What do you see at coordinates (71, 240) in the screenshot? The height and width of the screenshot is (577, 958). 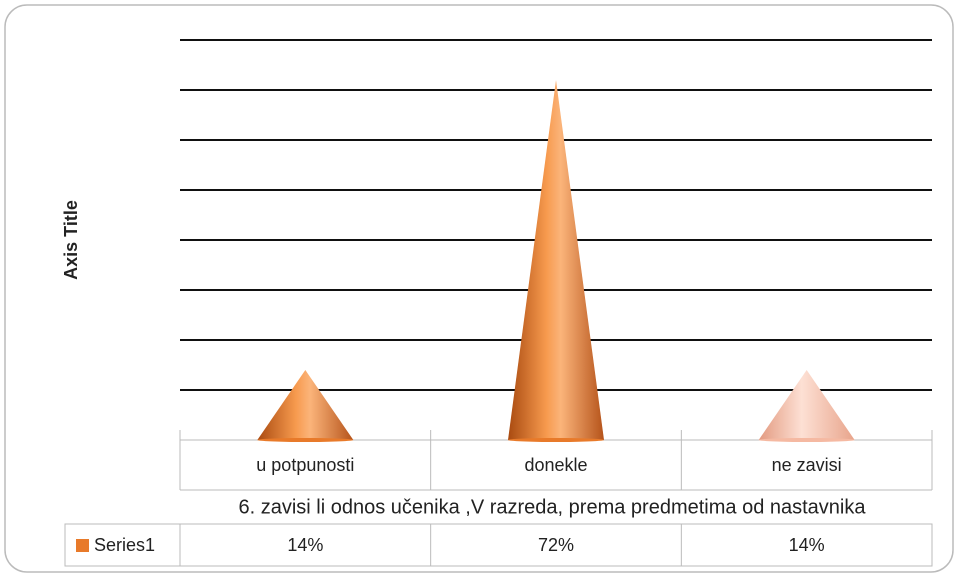 I see `y-axis-title: Axis Title` at bounding box center [71, 240].